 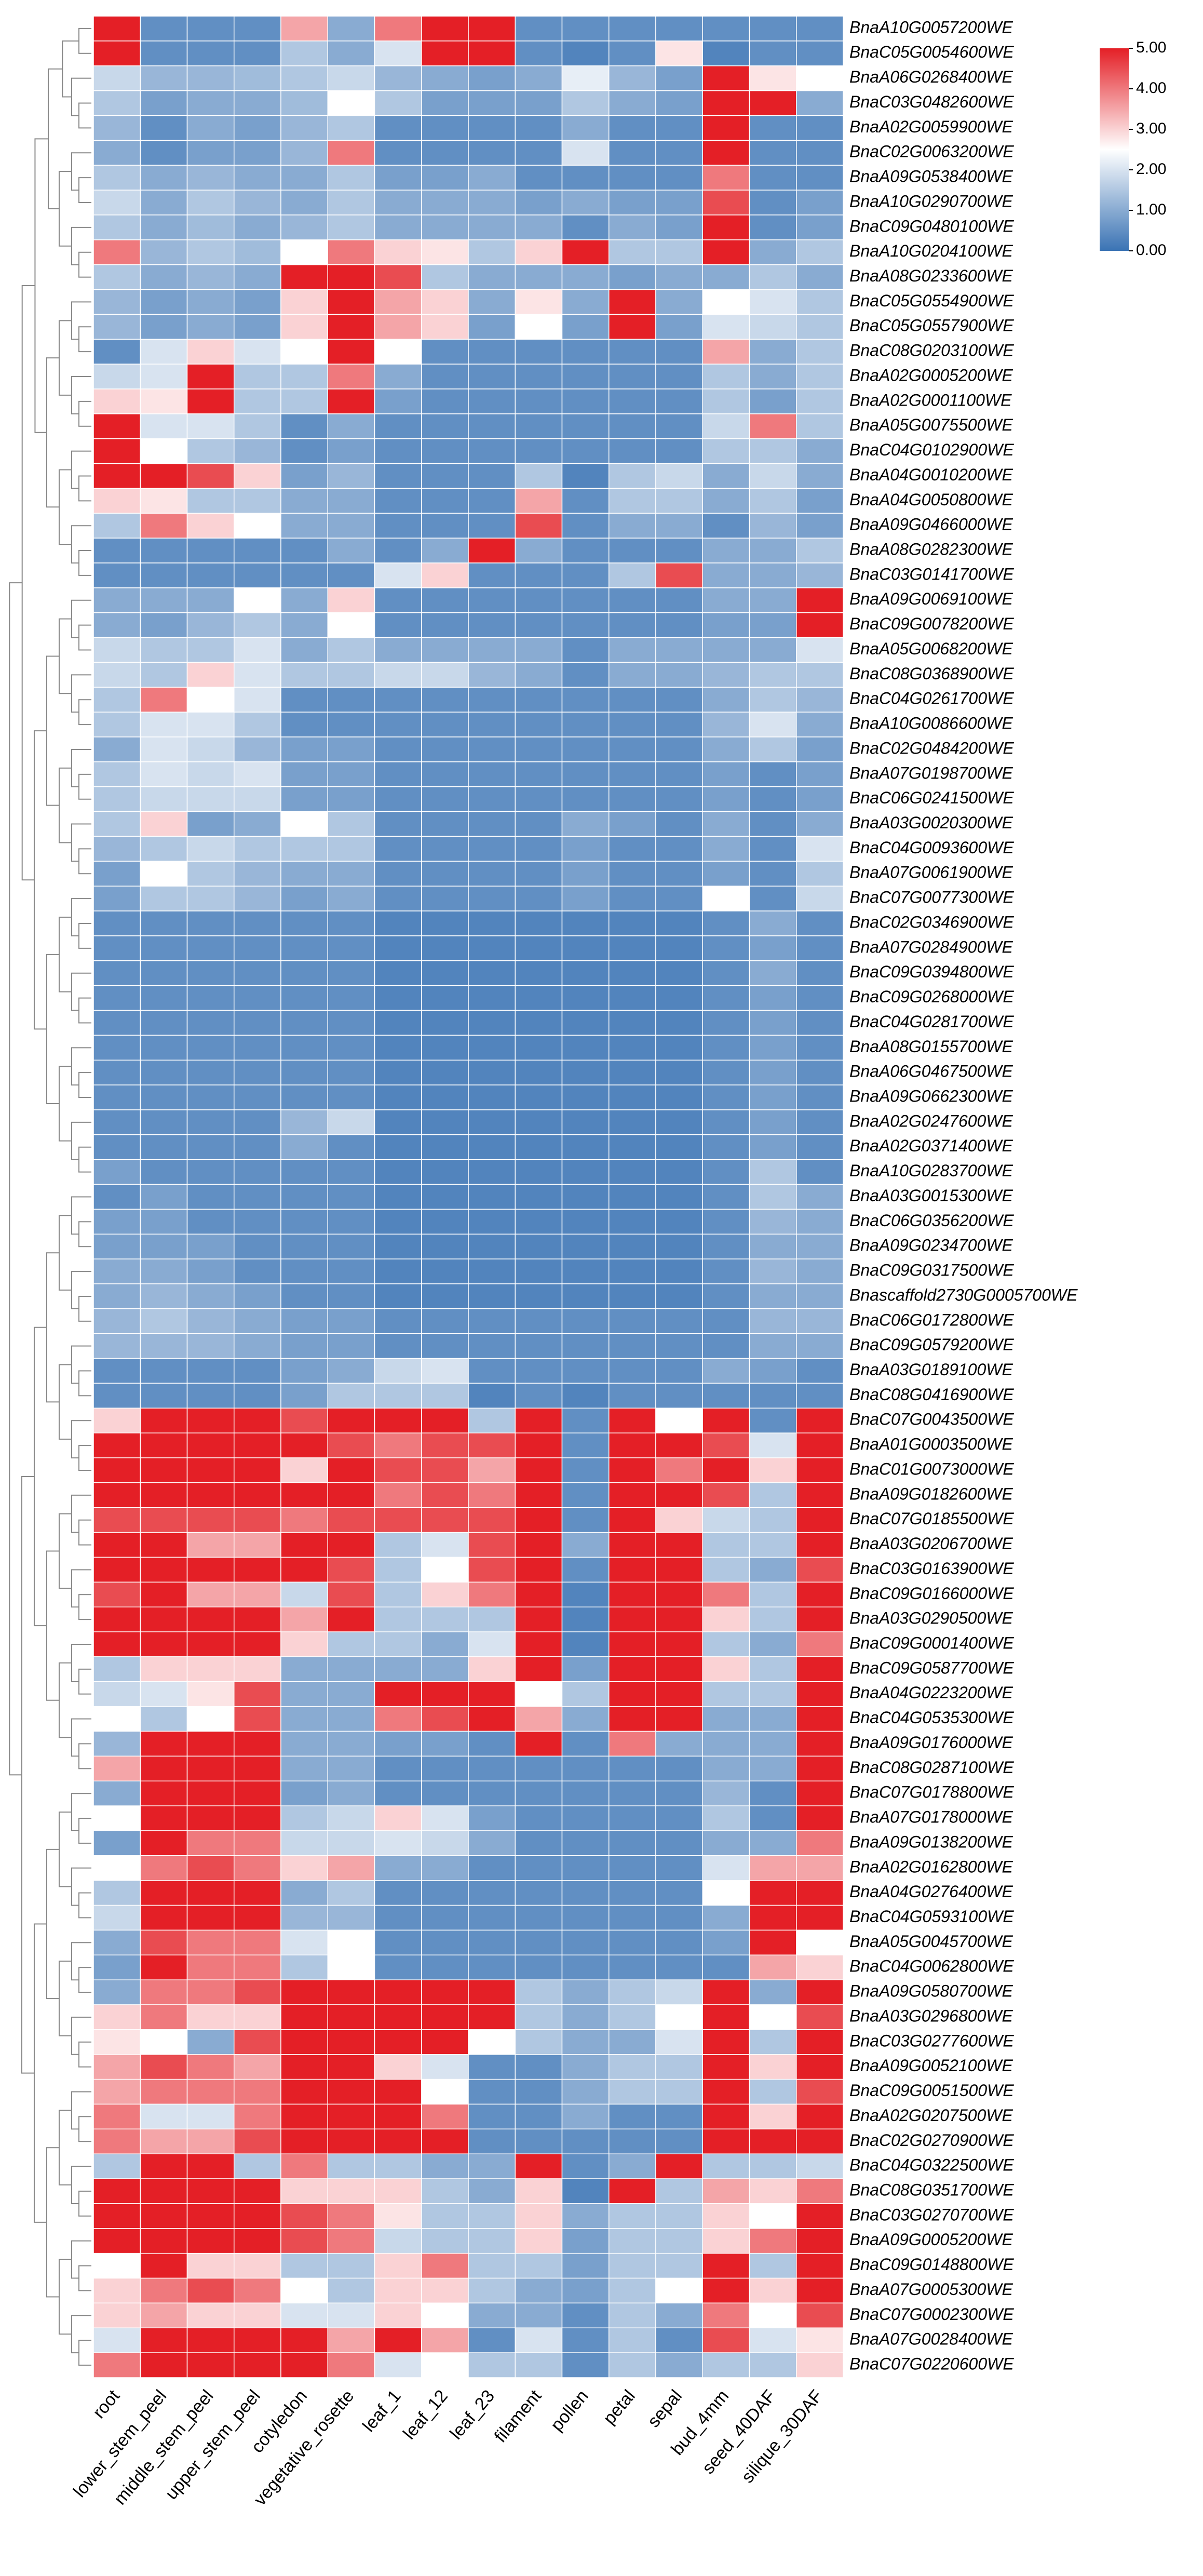 I want to click on row-label: BnaA07G0028400WE, so click(x=931, y=2340).